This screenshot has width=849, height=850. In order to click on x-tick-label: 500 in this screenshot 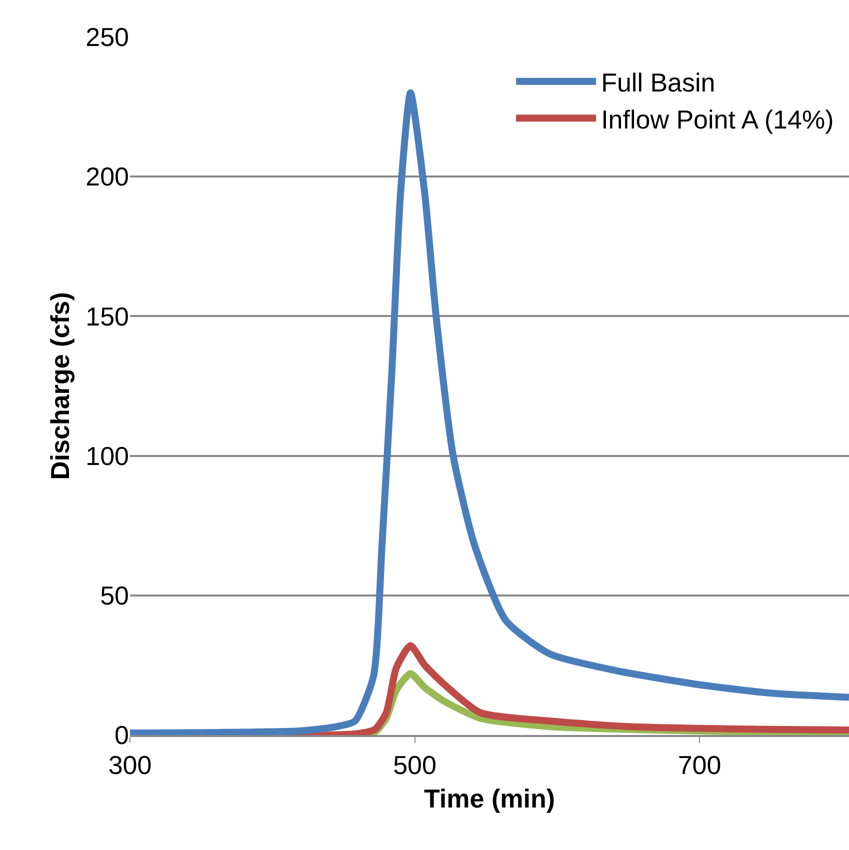, I will do `click(414, 765)`.